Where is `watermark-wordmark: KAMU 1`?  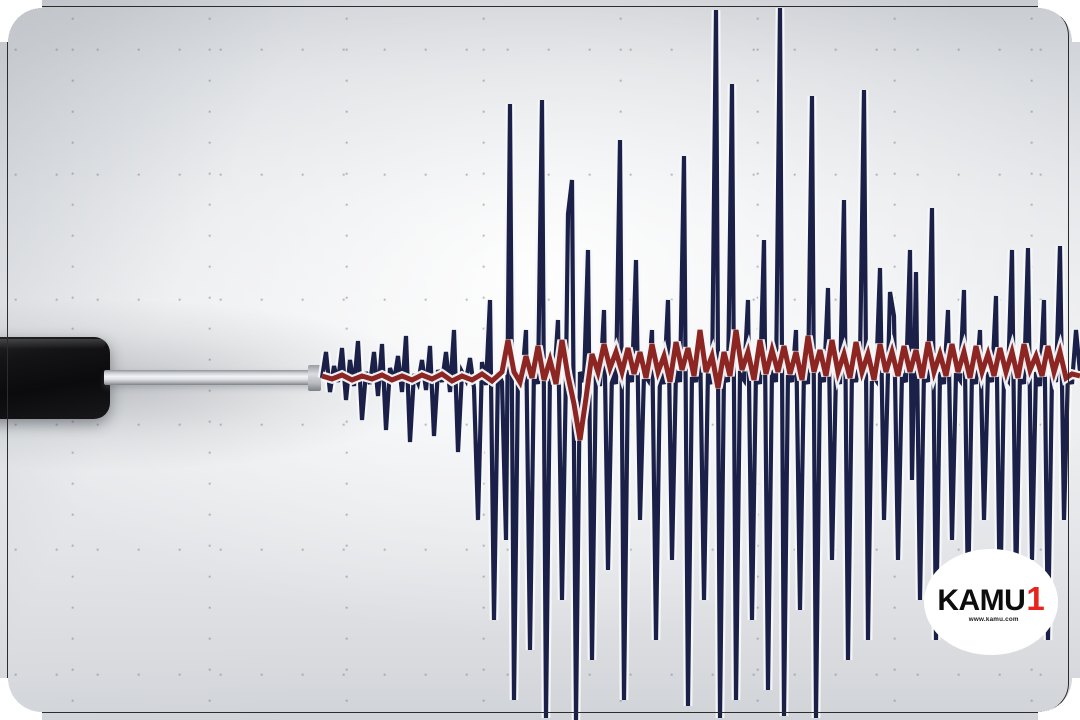
watermark-wordmark: KAMU 1 is located at coordinates (990, 599).